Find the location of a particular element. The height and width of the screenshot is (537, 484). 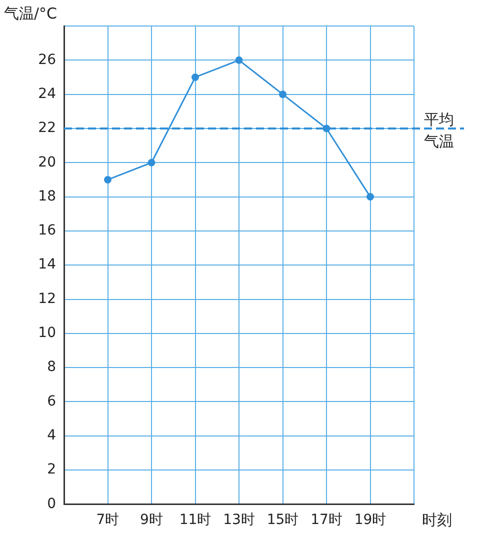

y-tick-label: 16 is located at coordinates (47, 230).